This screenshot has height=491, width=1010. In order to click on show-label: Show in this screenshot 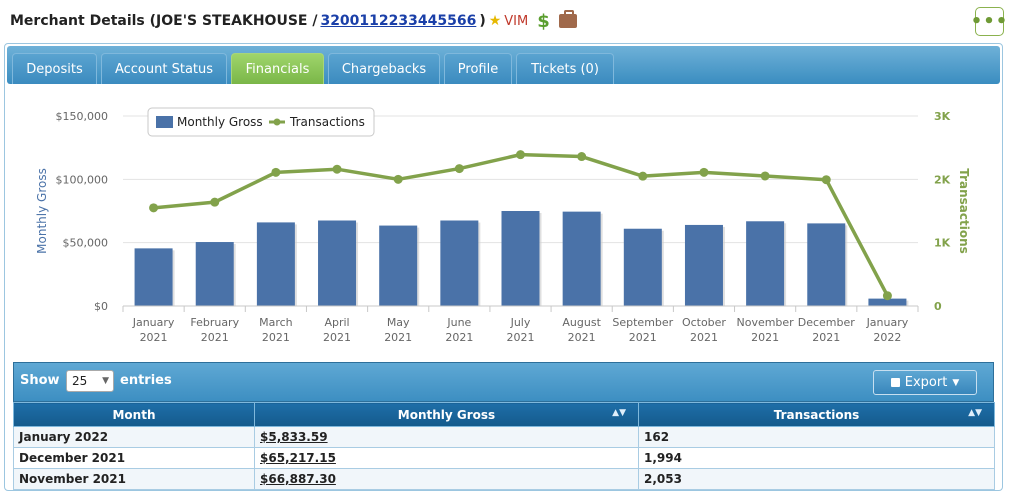, I will do `click(40, 380)`.